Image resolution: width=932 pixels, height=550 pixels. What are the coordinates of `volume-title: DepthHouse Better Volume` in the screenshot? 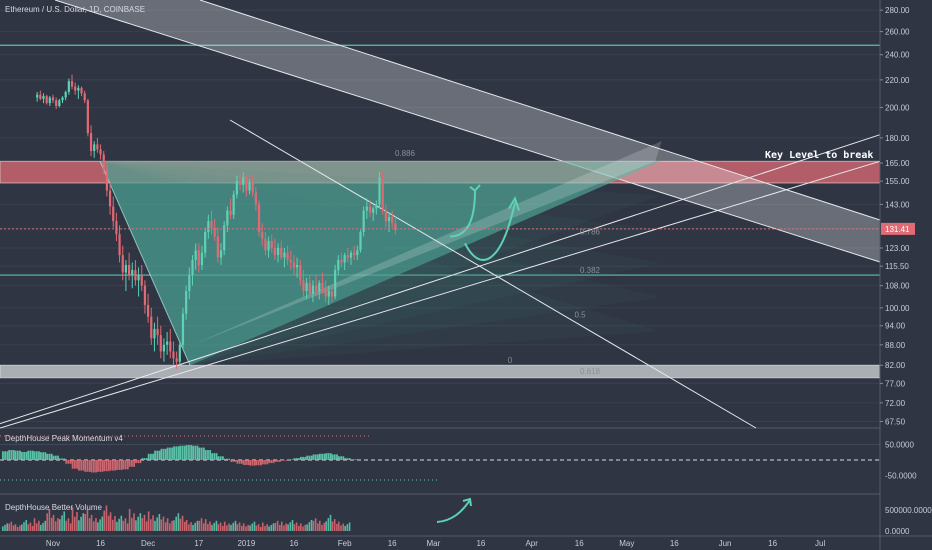 It's located at (53, 507).